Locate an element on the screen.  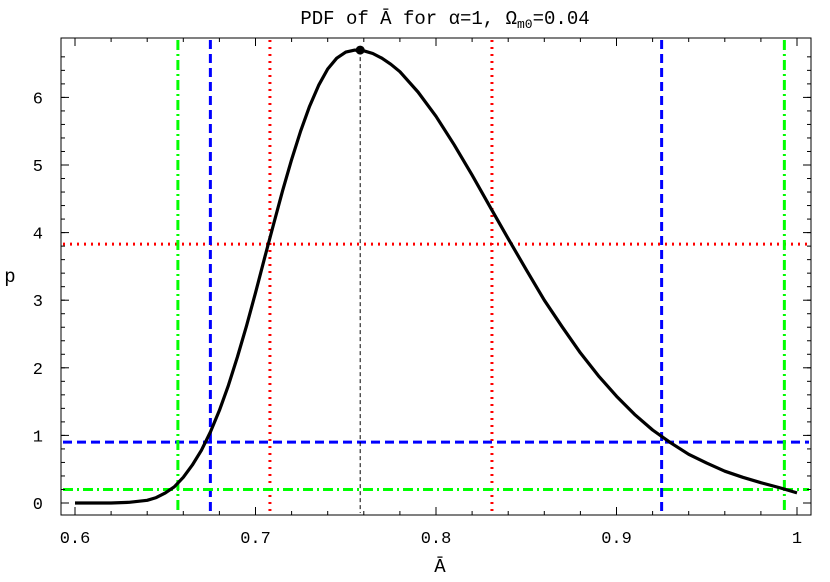
x-tick-label: 0.9 is located at coordinates (616, 539).